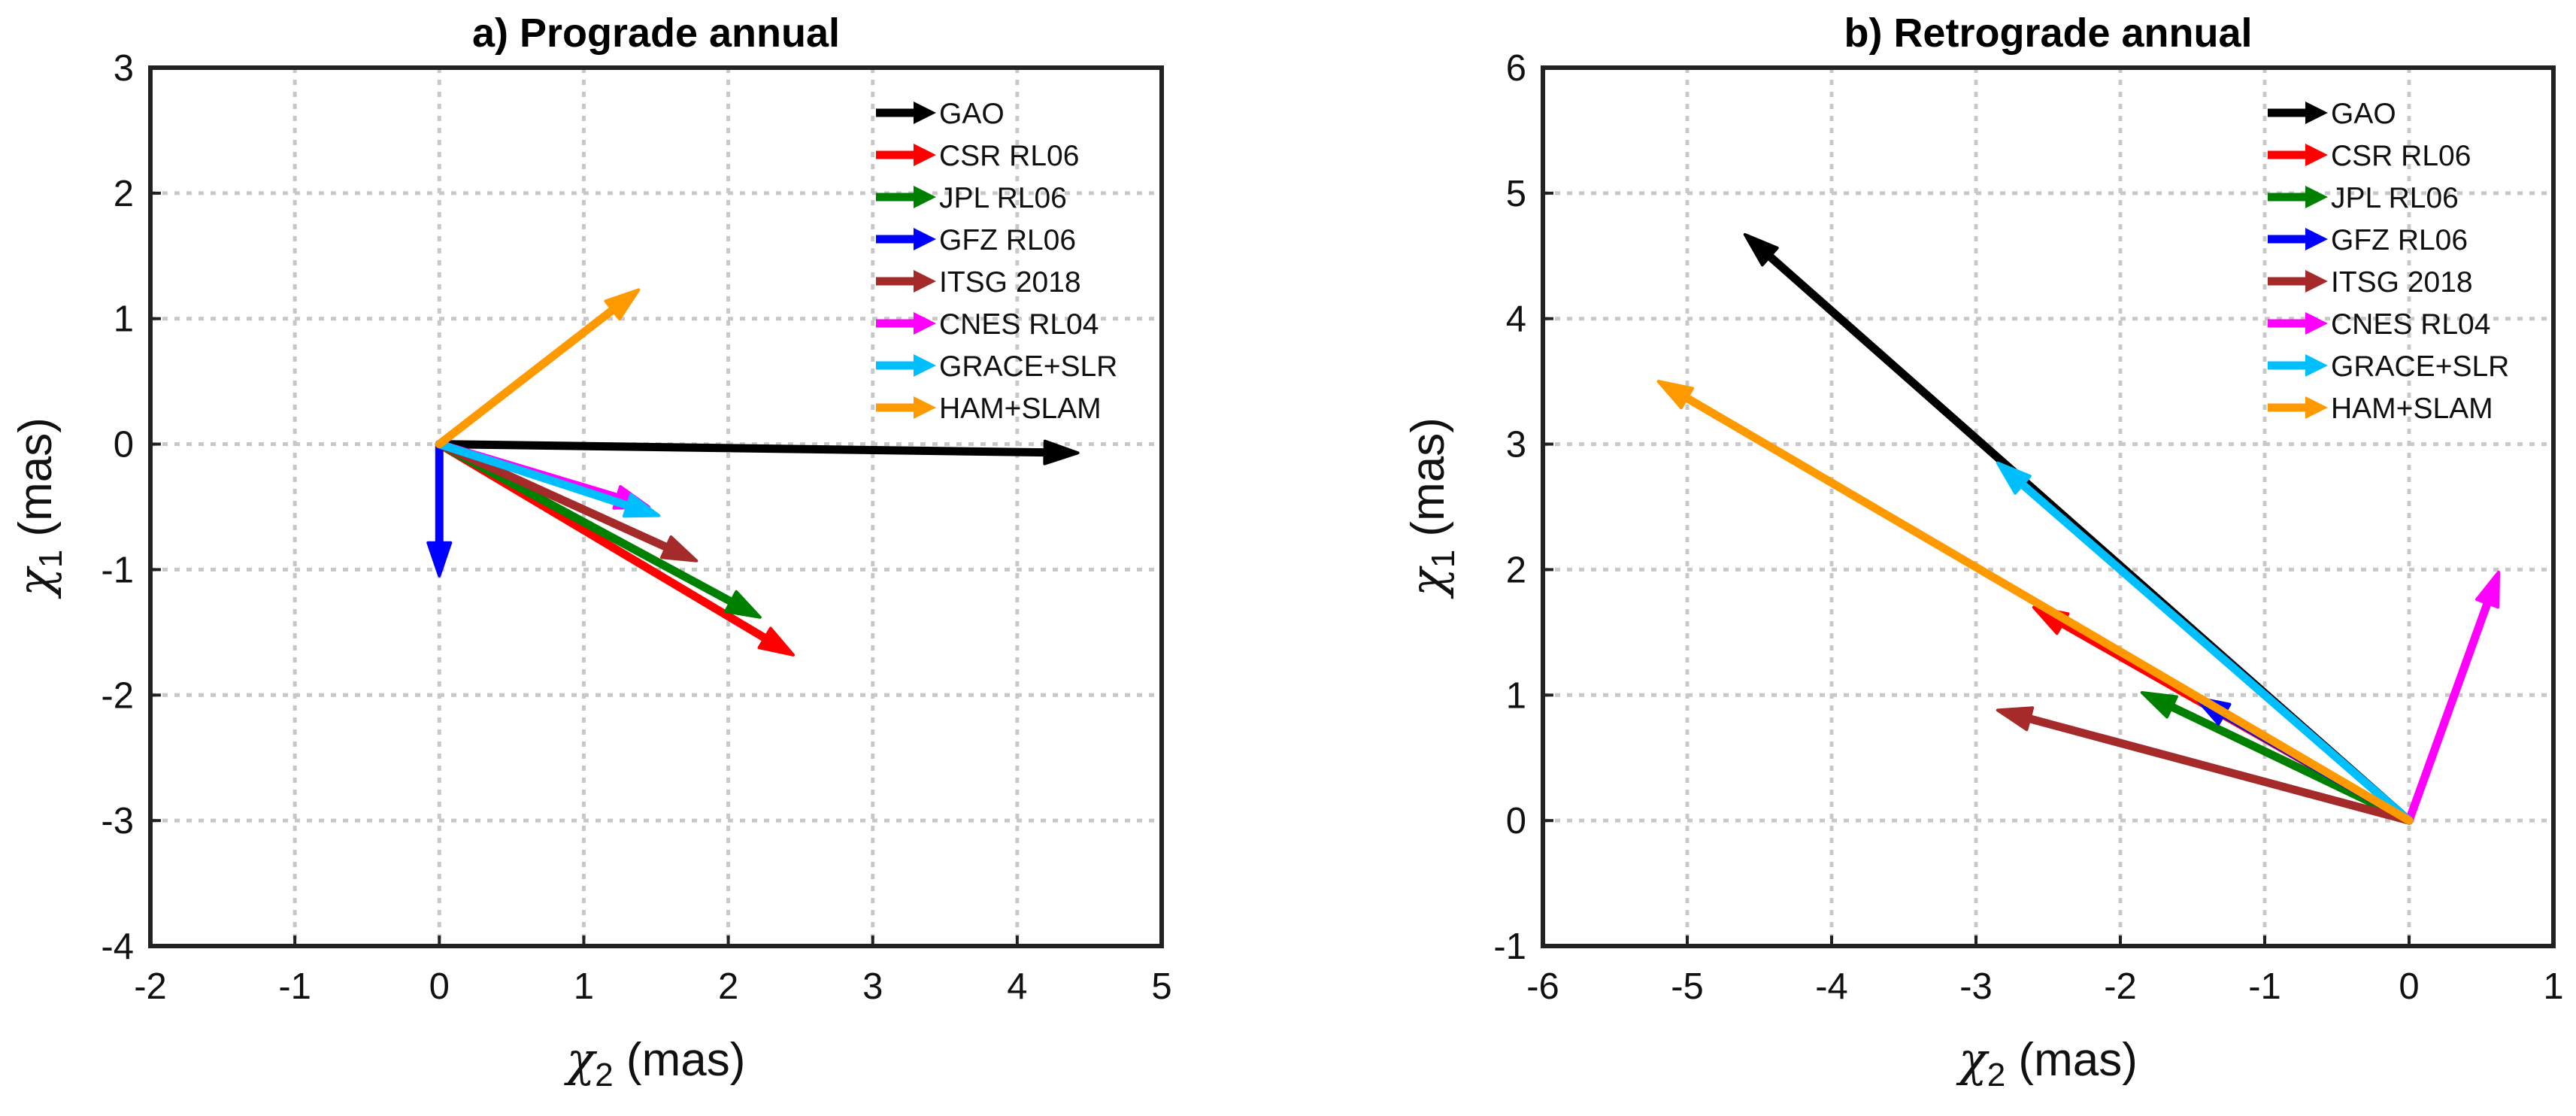  I want to click on chart-b-vector-grace-slr, so click(2205, 643).